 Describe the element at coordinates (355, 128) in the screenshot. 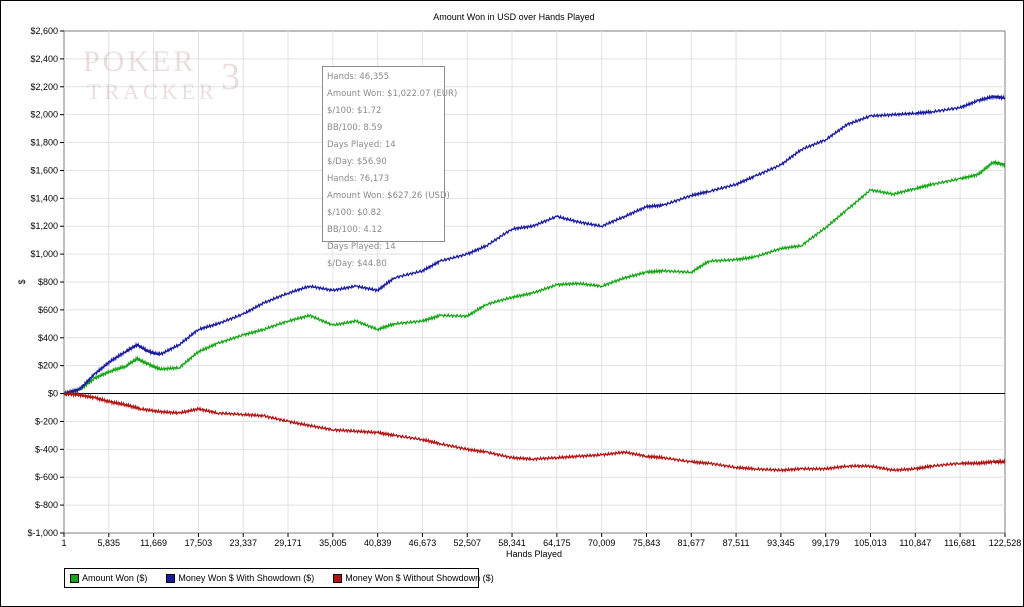

I see `tooltip-line: BB/100: 8.59` at that location.